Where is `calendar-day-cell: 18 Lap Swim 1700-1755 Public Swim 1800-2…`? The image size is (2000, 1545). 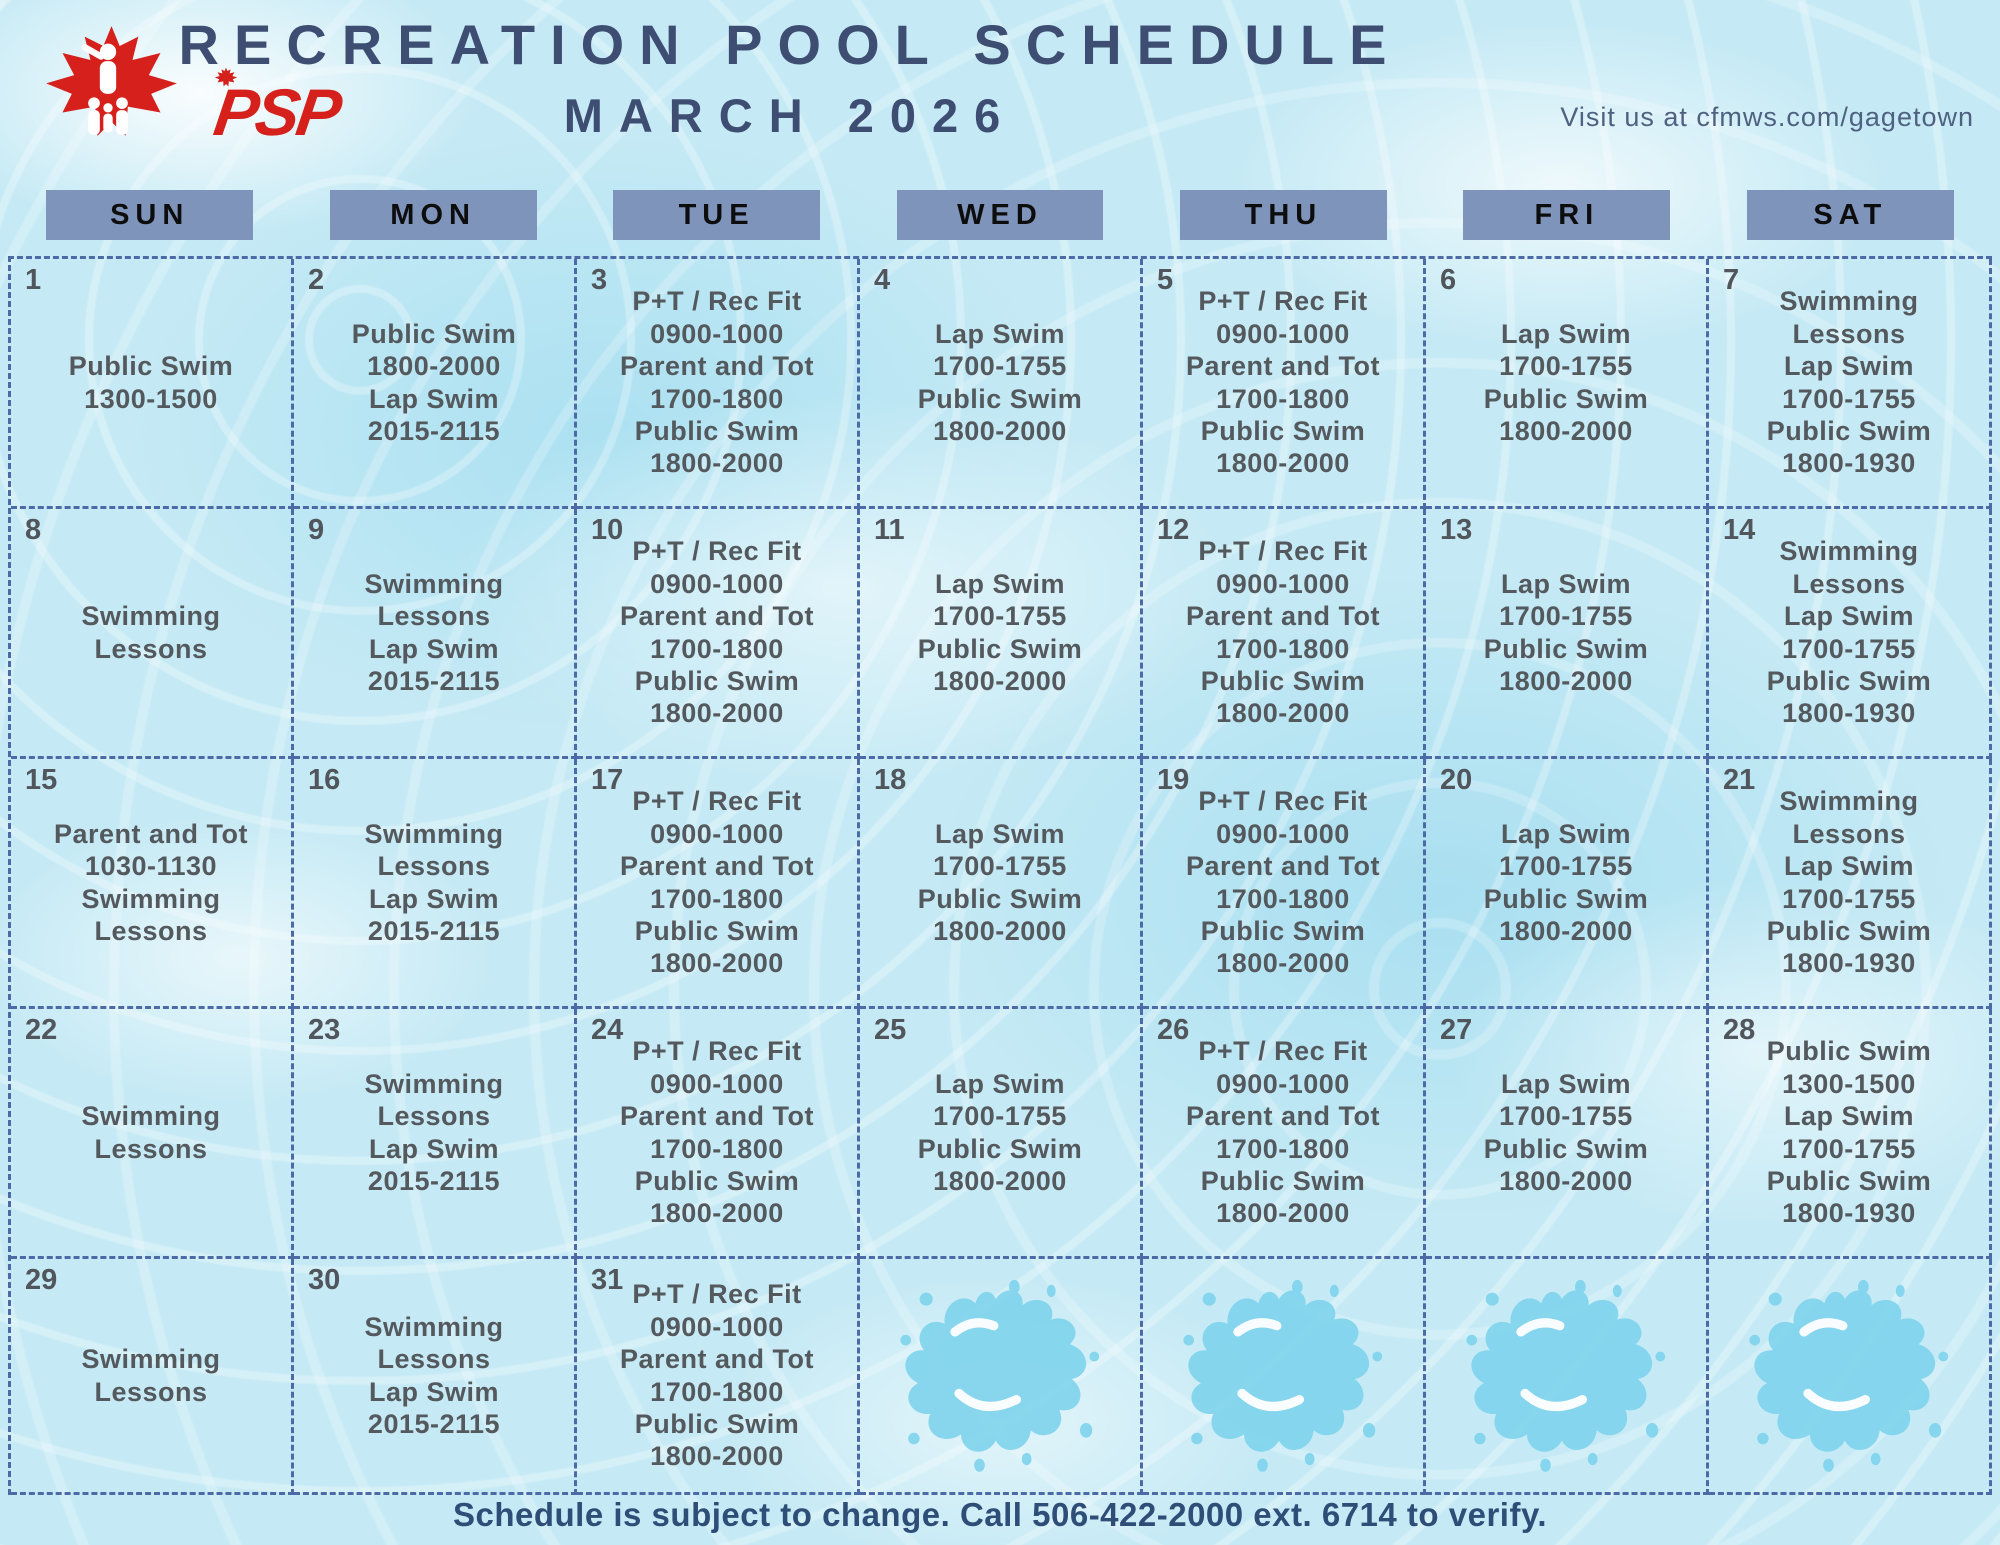 calendar-day-cell: 18 Lap Swim 1700-1755 Public Swim 1800-2… is located at coordinates (1001, 884).